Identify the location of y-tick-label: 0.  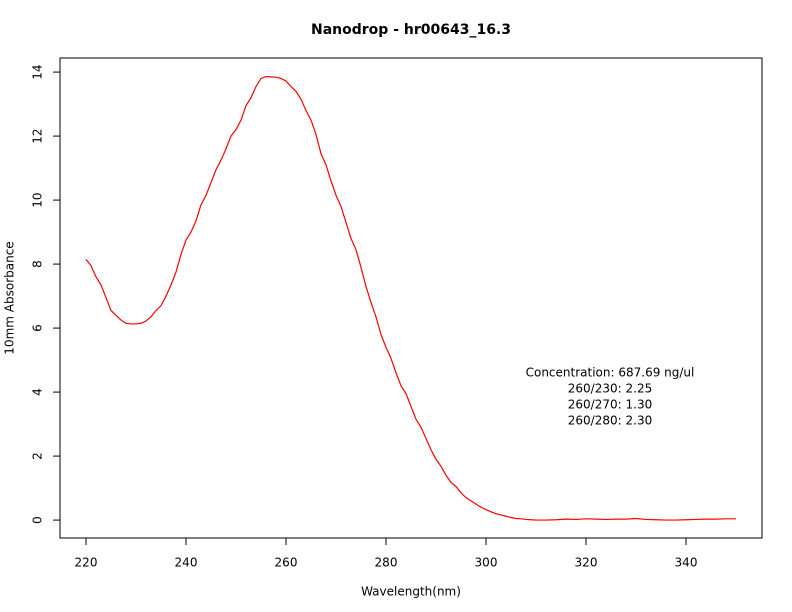
(38, 520).